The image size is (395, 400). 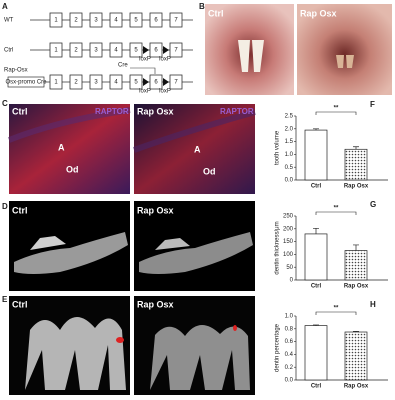 I want to click on region-label: Od, so click(x=72, y=169).